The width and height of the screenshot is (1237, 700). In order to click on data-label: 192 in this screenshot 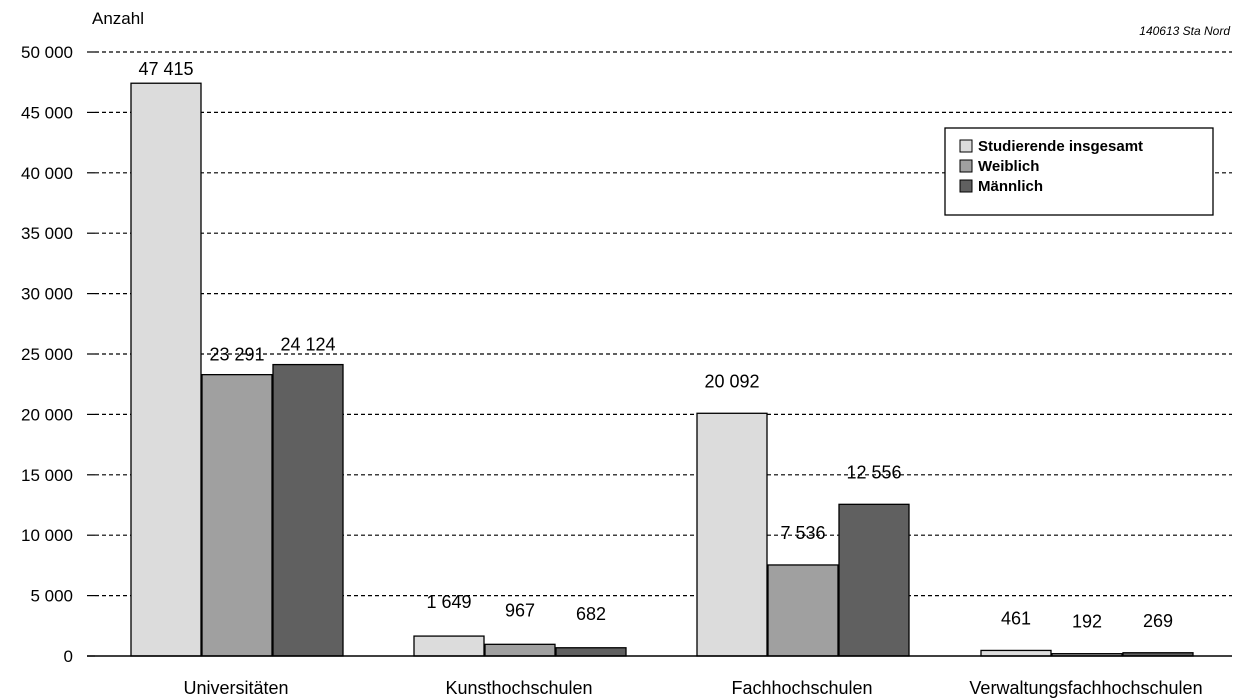, I will do `click(1087, 622)`.